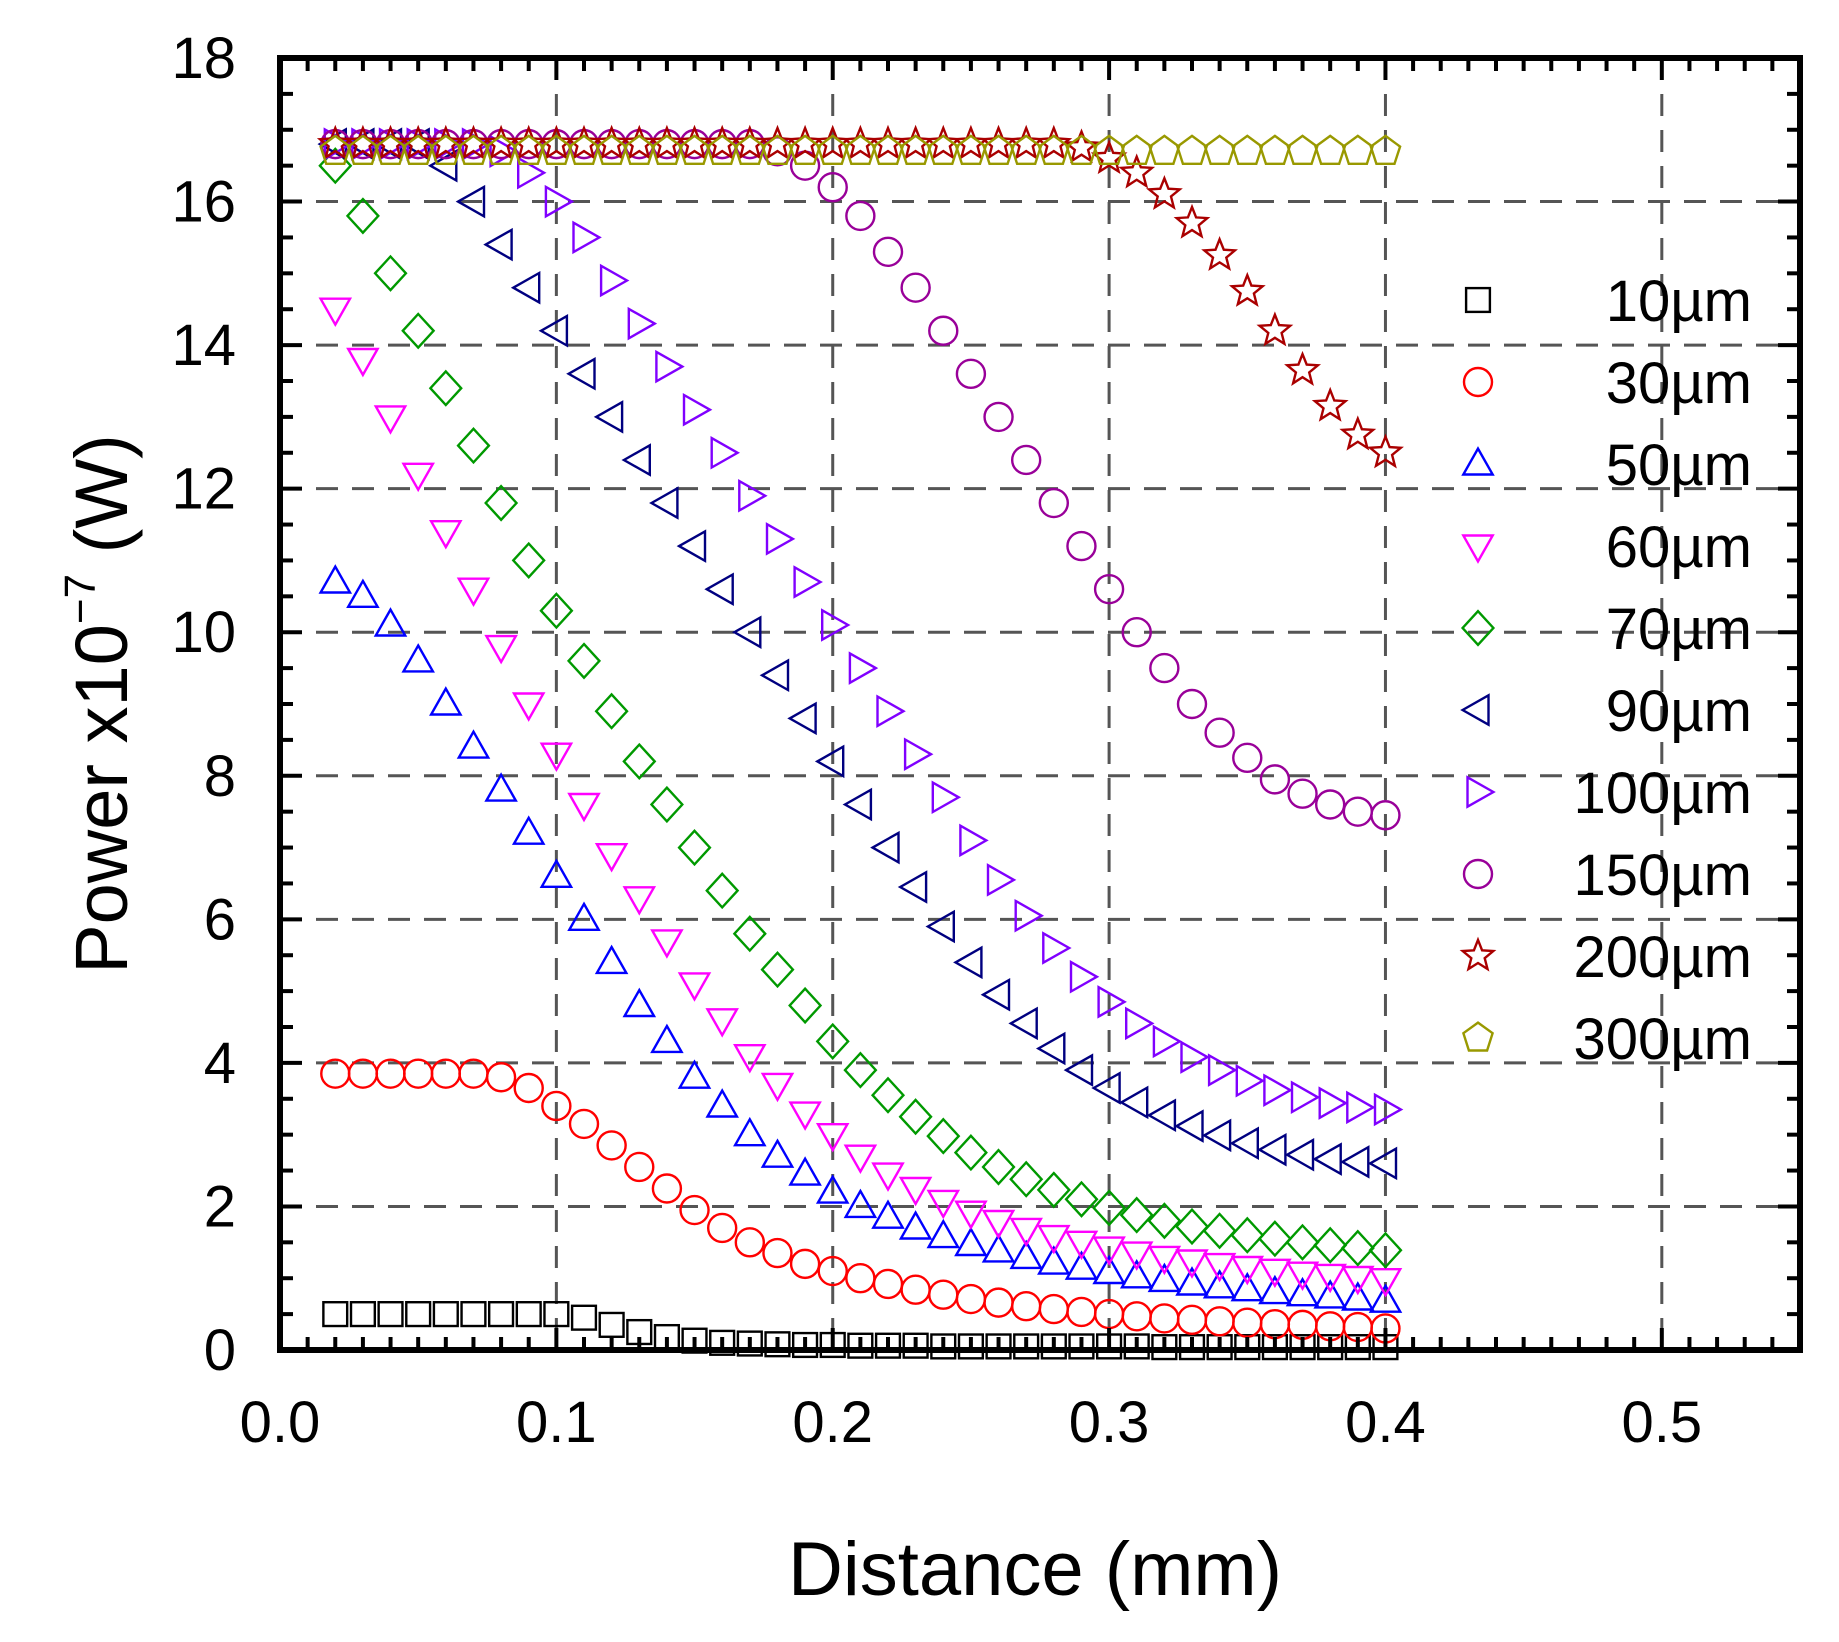  I want to click on legend-item: 150µm, so click(1607, 875).